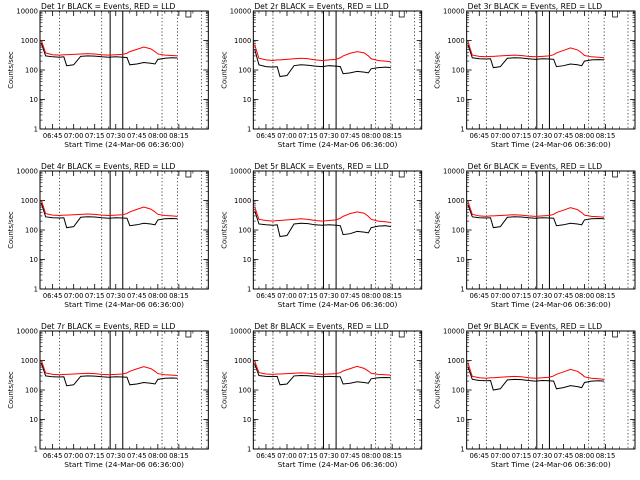 The height and width of the screenshot is (480, 640). What do you see at coordinates (247, 260) in the screenshot?
I see `panel-5-ytick-label: 10` at bounding box center [247, 260].